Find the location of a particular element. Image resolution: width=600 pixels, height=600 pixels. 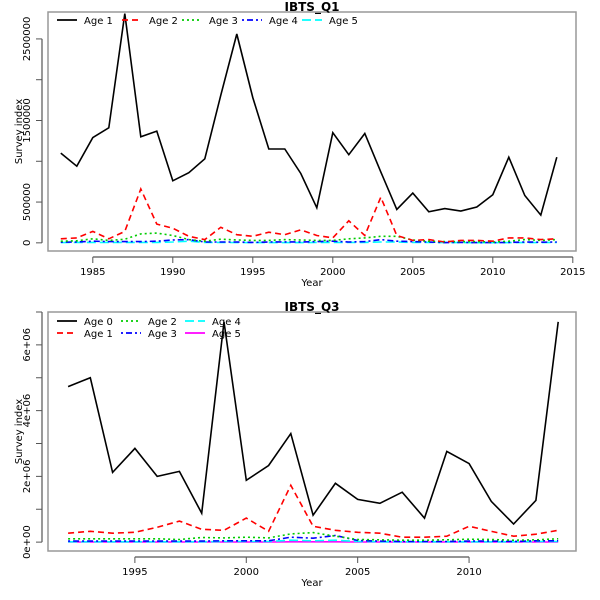

x-tick-label: 1990 is located at coordinates (172, 272).